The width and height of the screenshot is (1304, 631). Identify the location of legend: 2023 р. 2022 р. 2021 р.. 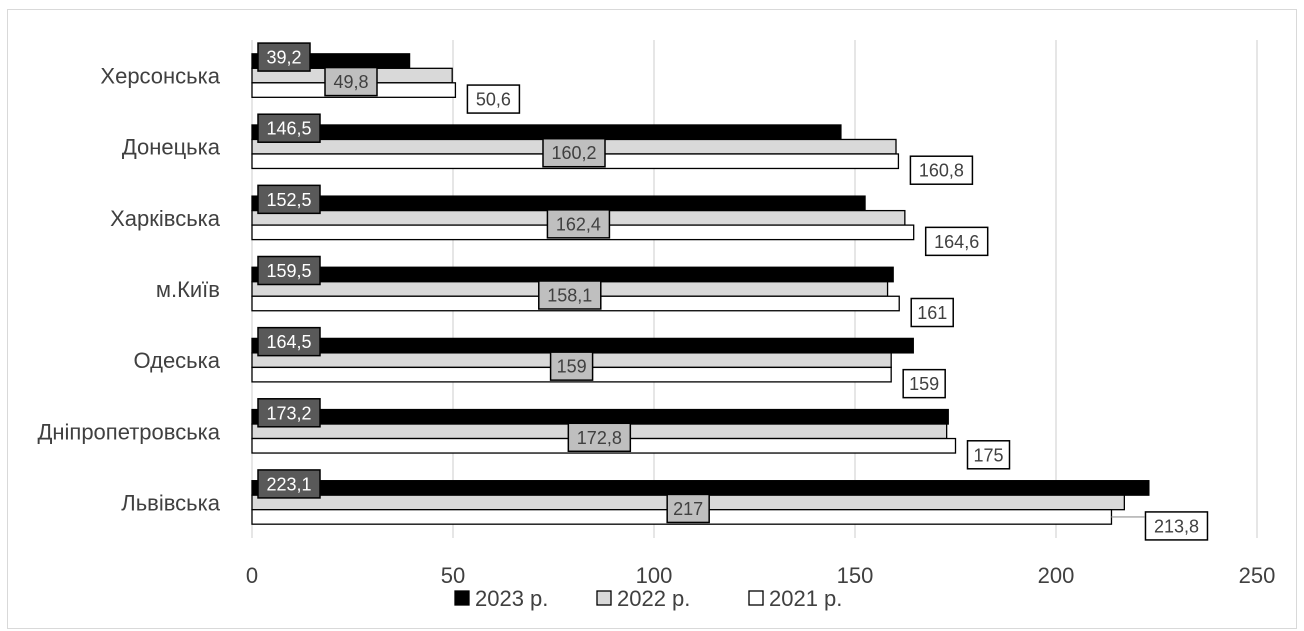
(648, 598).